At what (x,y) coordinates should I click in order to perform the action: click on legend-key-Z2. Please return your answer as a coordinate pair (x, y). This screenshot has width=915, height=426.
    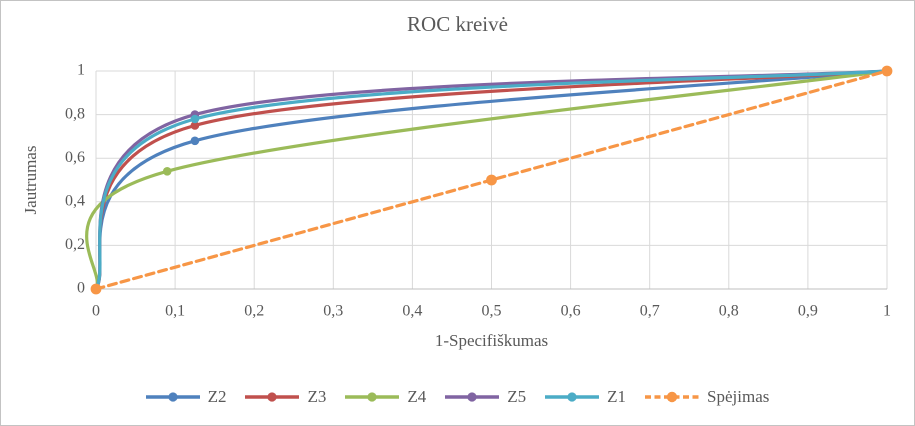
    Looking at the image, I should click on (172, 397).